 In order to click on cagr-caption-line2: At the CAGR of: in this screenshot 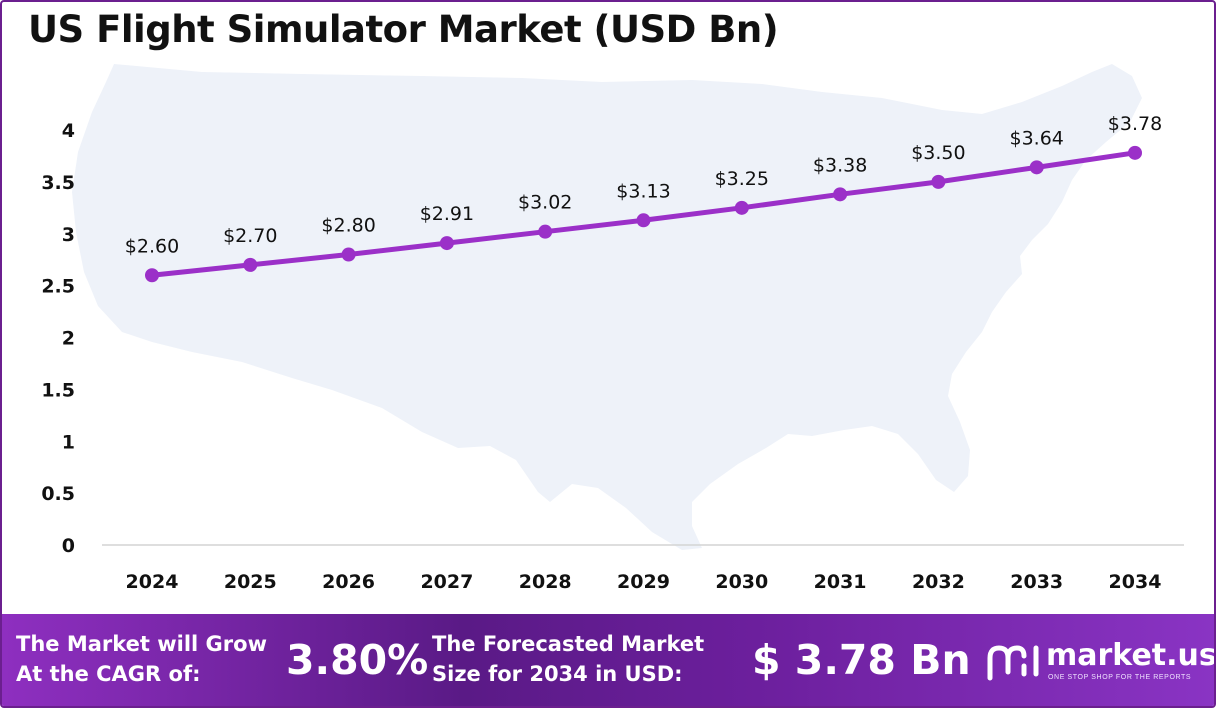, I will do `click(108, 674)`.